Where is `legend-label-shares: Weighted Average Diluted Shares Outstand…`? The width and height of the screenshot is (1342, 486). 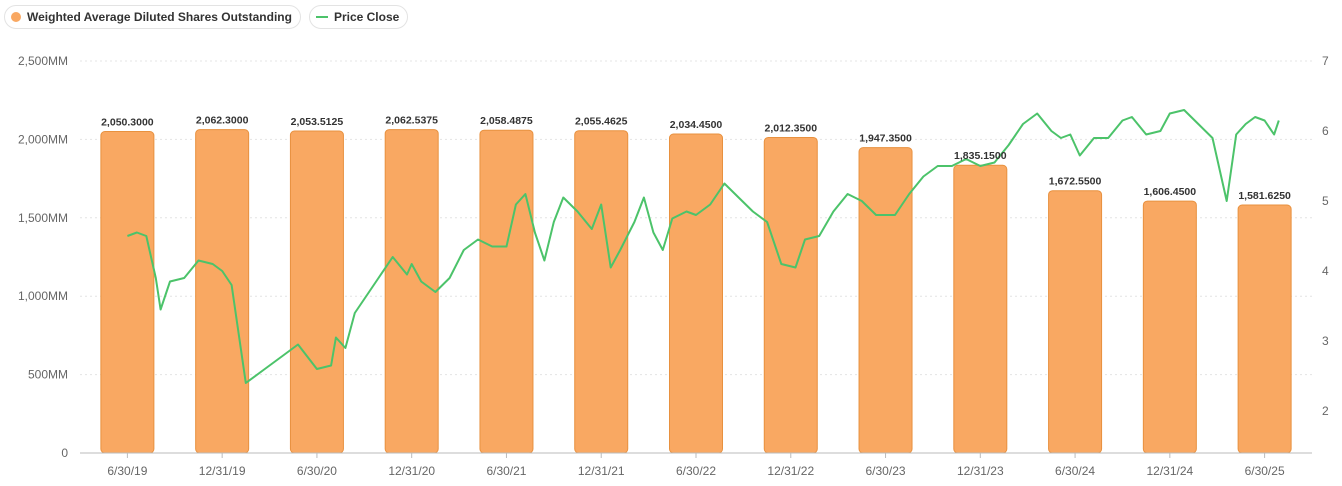
legend-label-shares: Weighted Average Diluted Shares Outstand… is located at coordinates (159, 17).